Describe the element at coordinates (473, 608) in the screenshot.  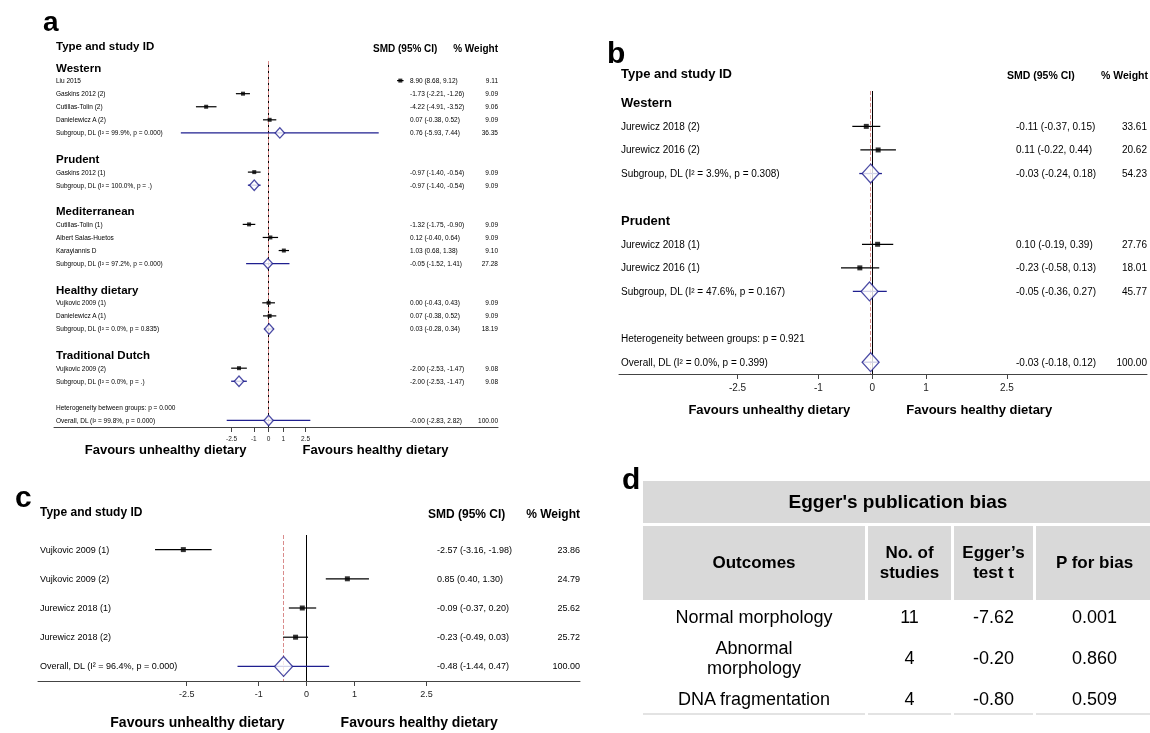
I see `annotation: -0.09 (-0.37, 0.20)` at that location.